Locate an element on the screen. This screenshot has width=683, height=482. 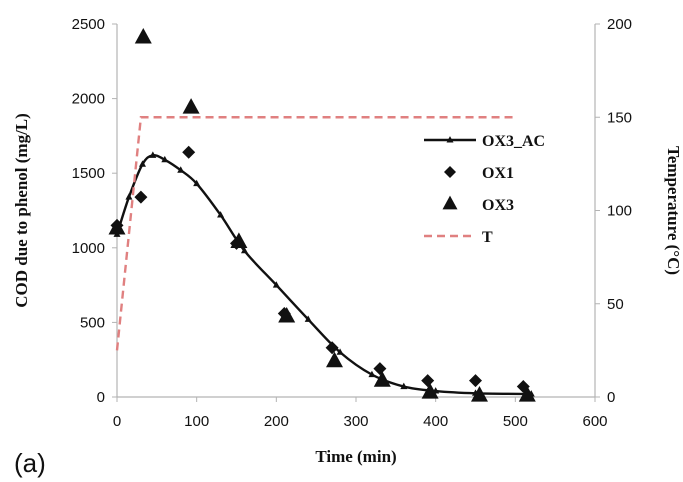
right-tick-label: 150 is located at coordinates (619, 117).